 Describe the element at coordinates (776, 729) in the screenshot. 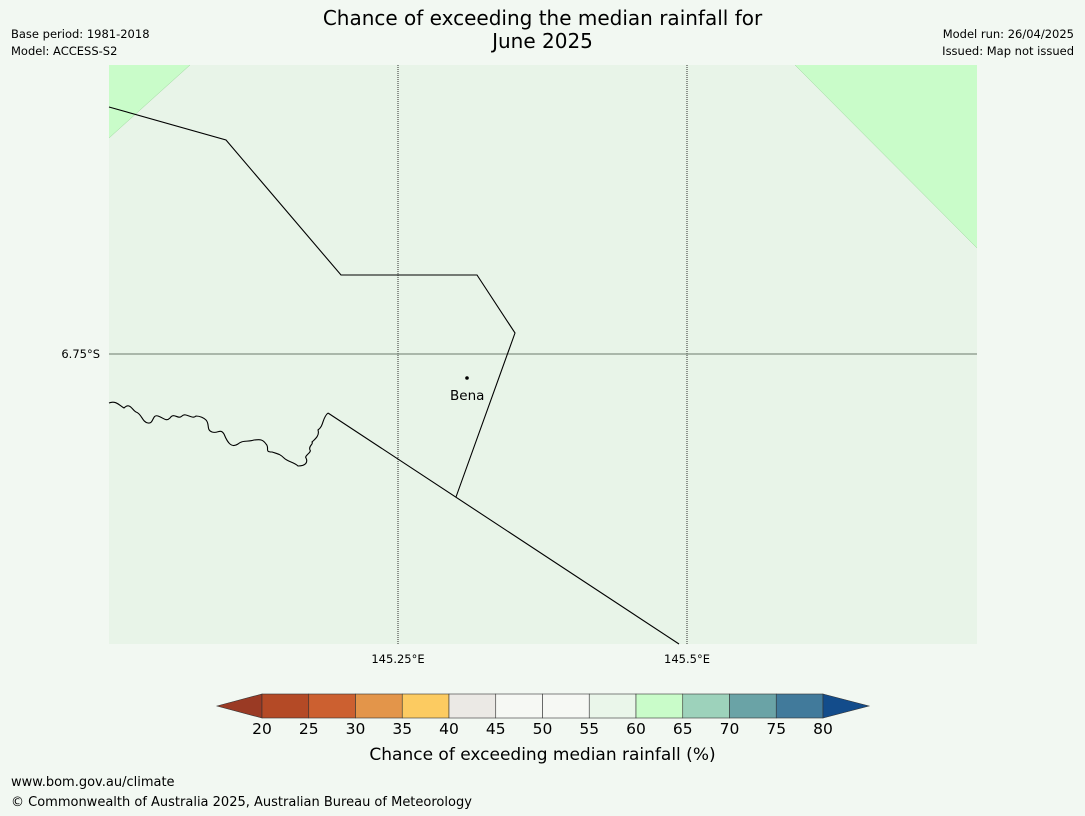

I see `colorbar-tick-label: 75` at that location.